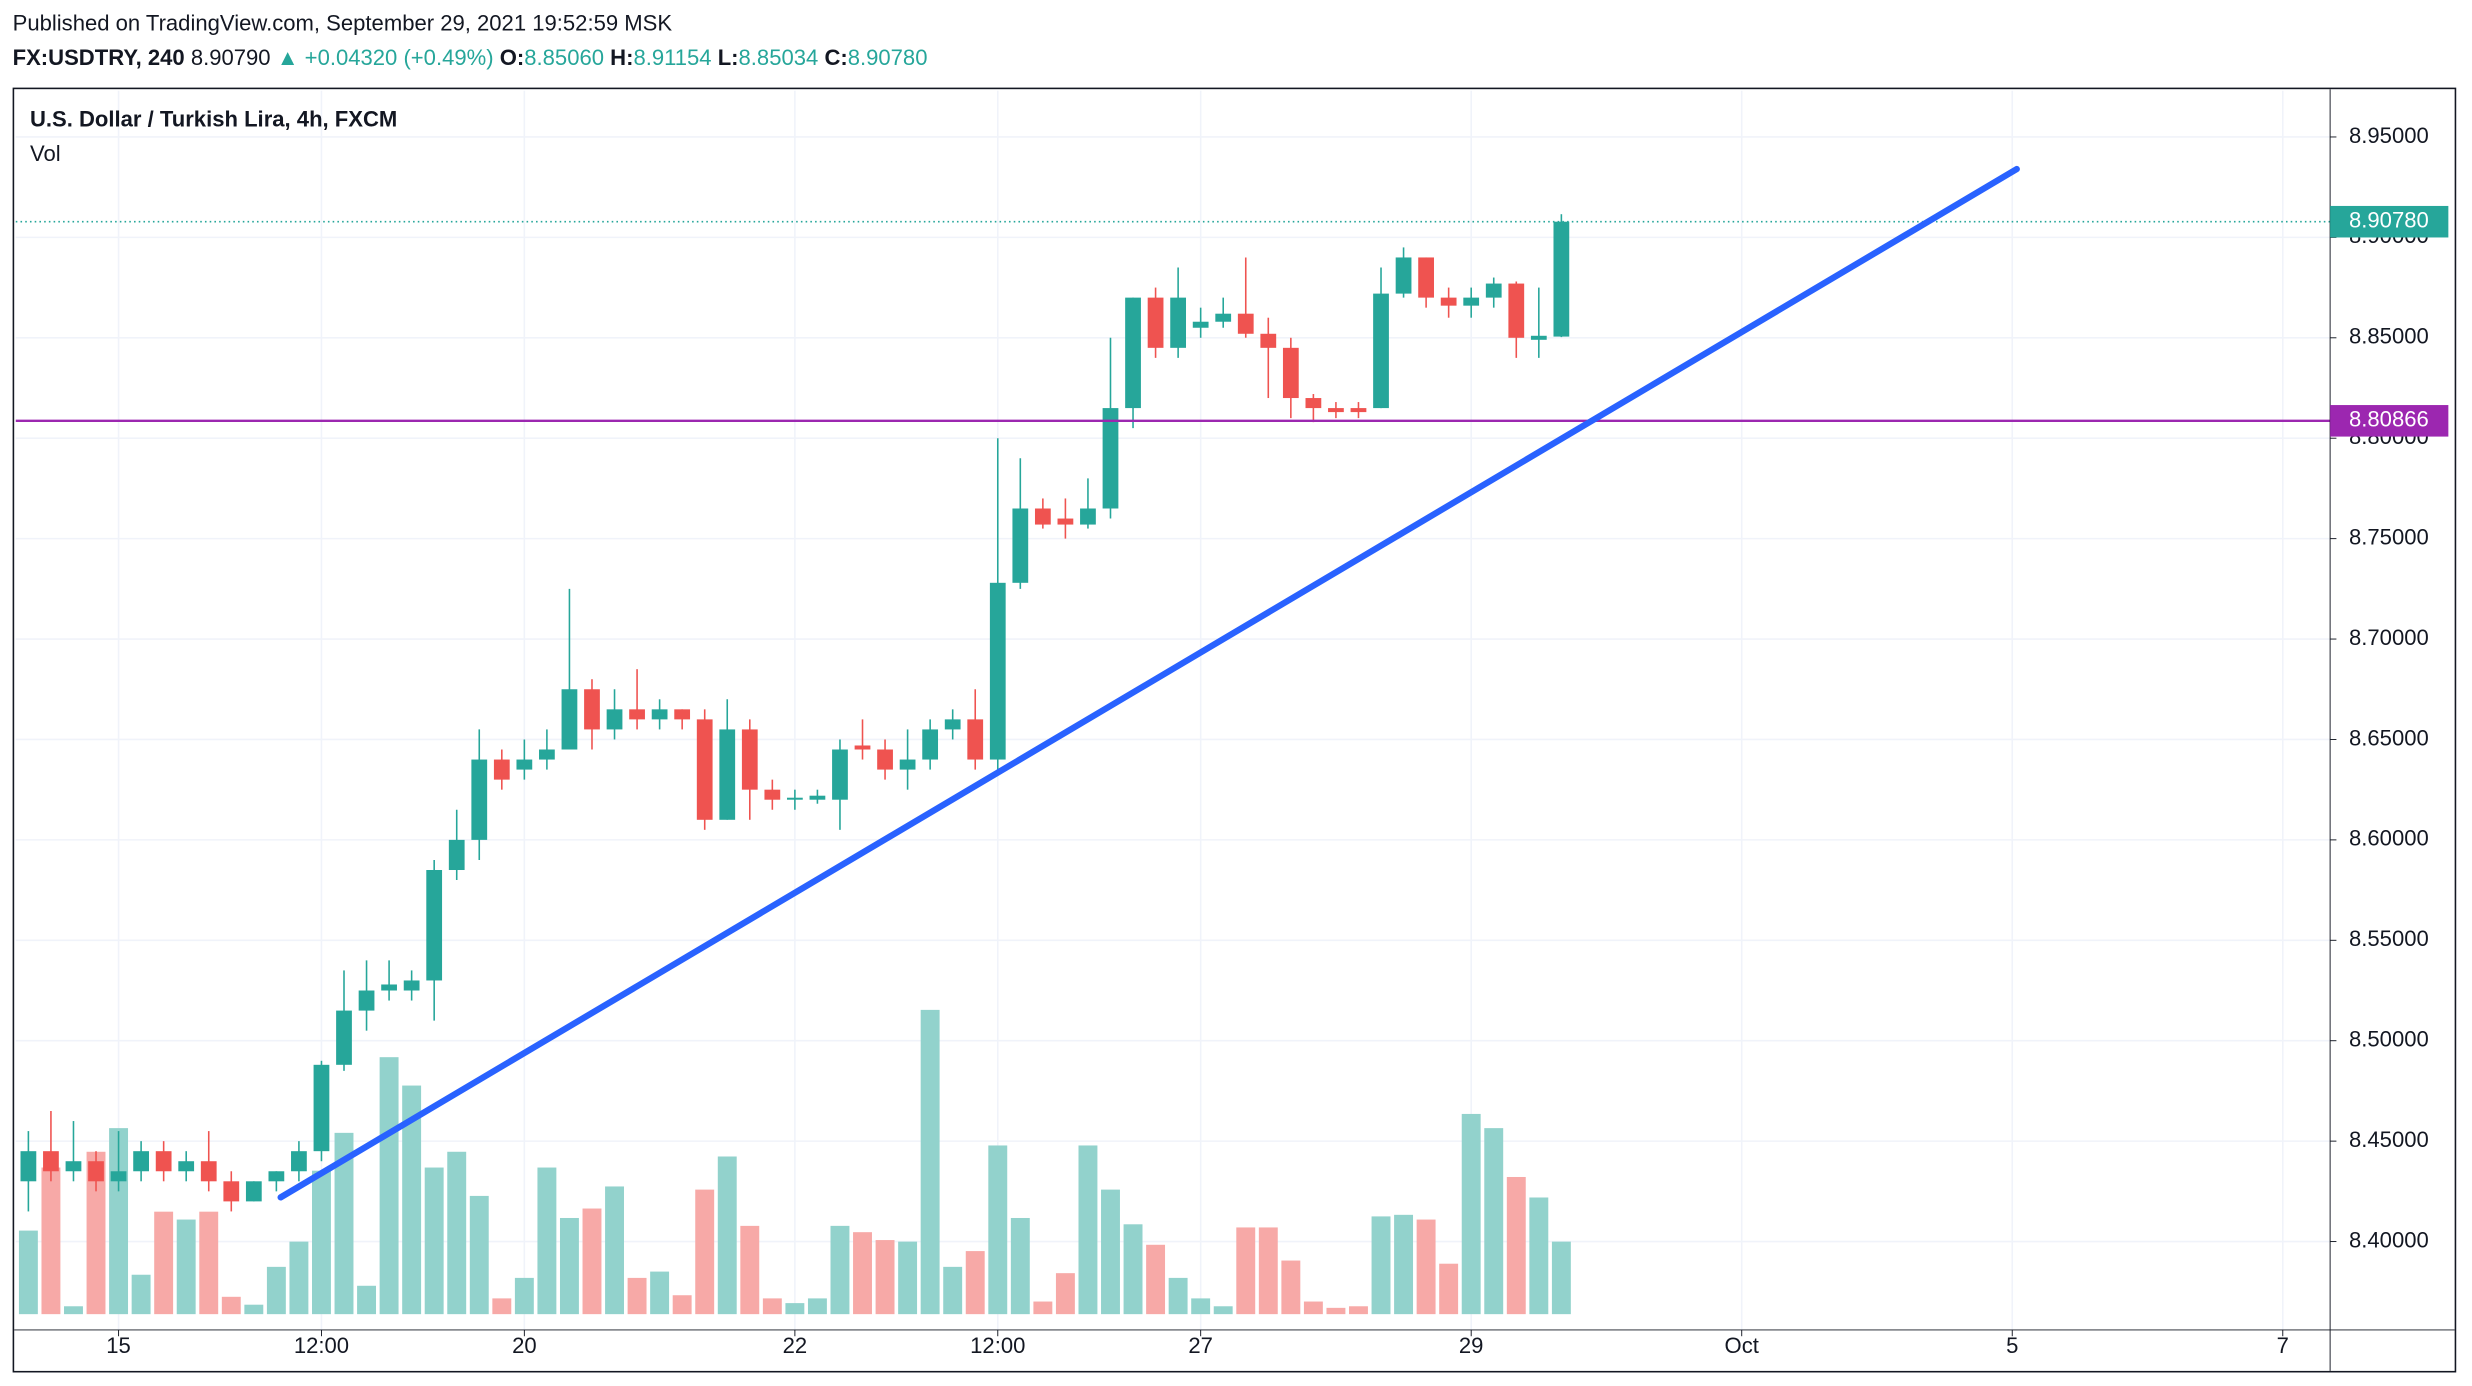 The image size is (2472, 1386). What do you see at coordinates (2389, 737) in the screenshot?
I see `y-tick-label: 8.65000` at bounding box center [2389, 737].